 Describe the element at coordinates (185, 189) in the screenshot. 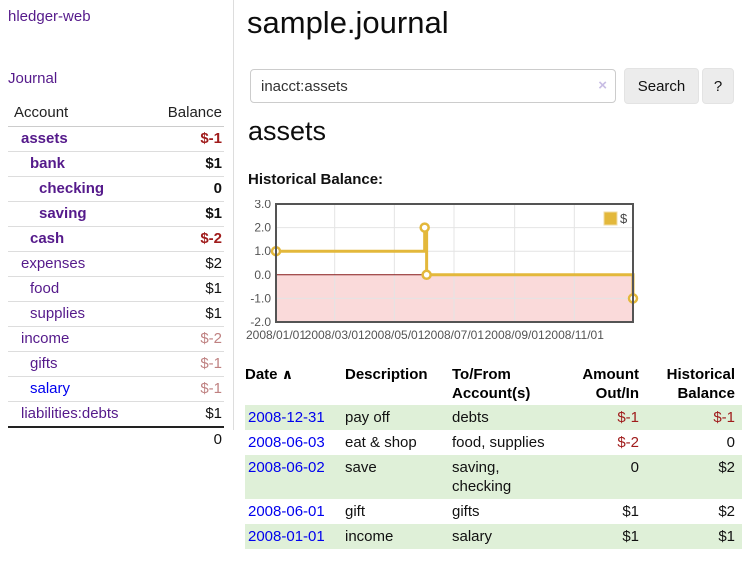

I see `account-balance: 0` at that location.